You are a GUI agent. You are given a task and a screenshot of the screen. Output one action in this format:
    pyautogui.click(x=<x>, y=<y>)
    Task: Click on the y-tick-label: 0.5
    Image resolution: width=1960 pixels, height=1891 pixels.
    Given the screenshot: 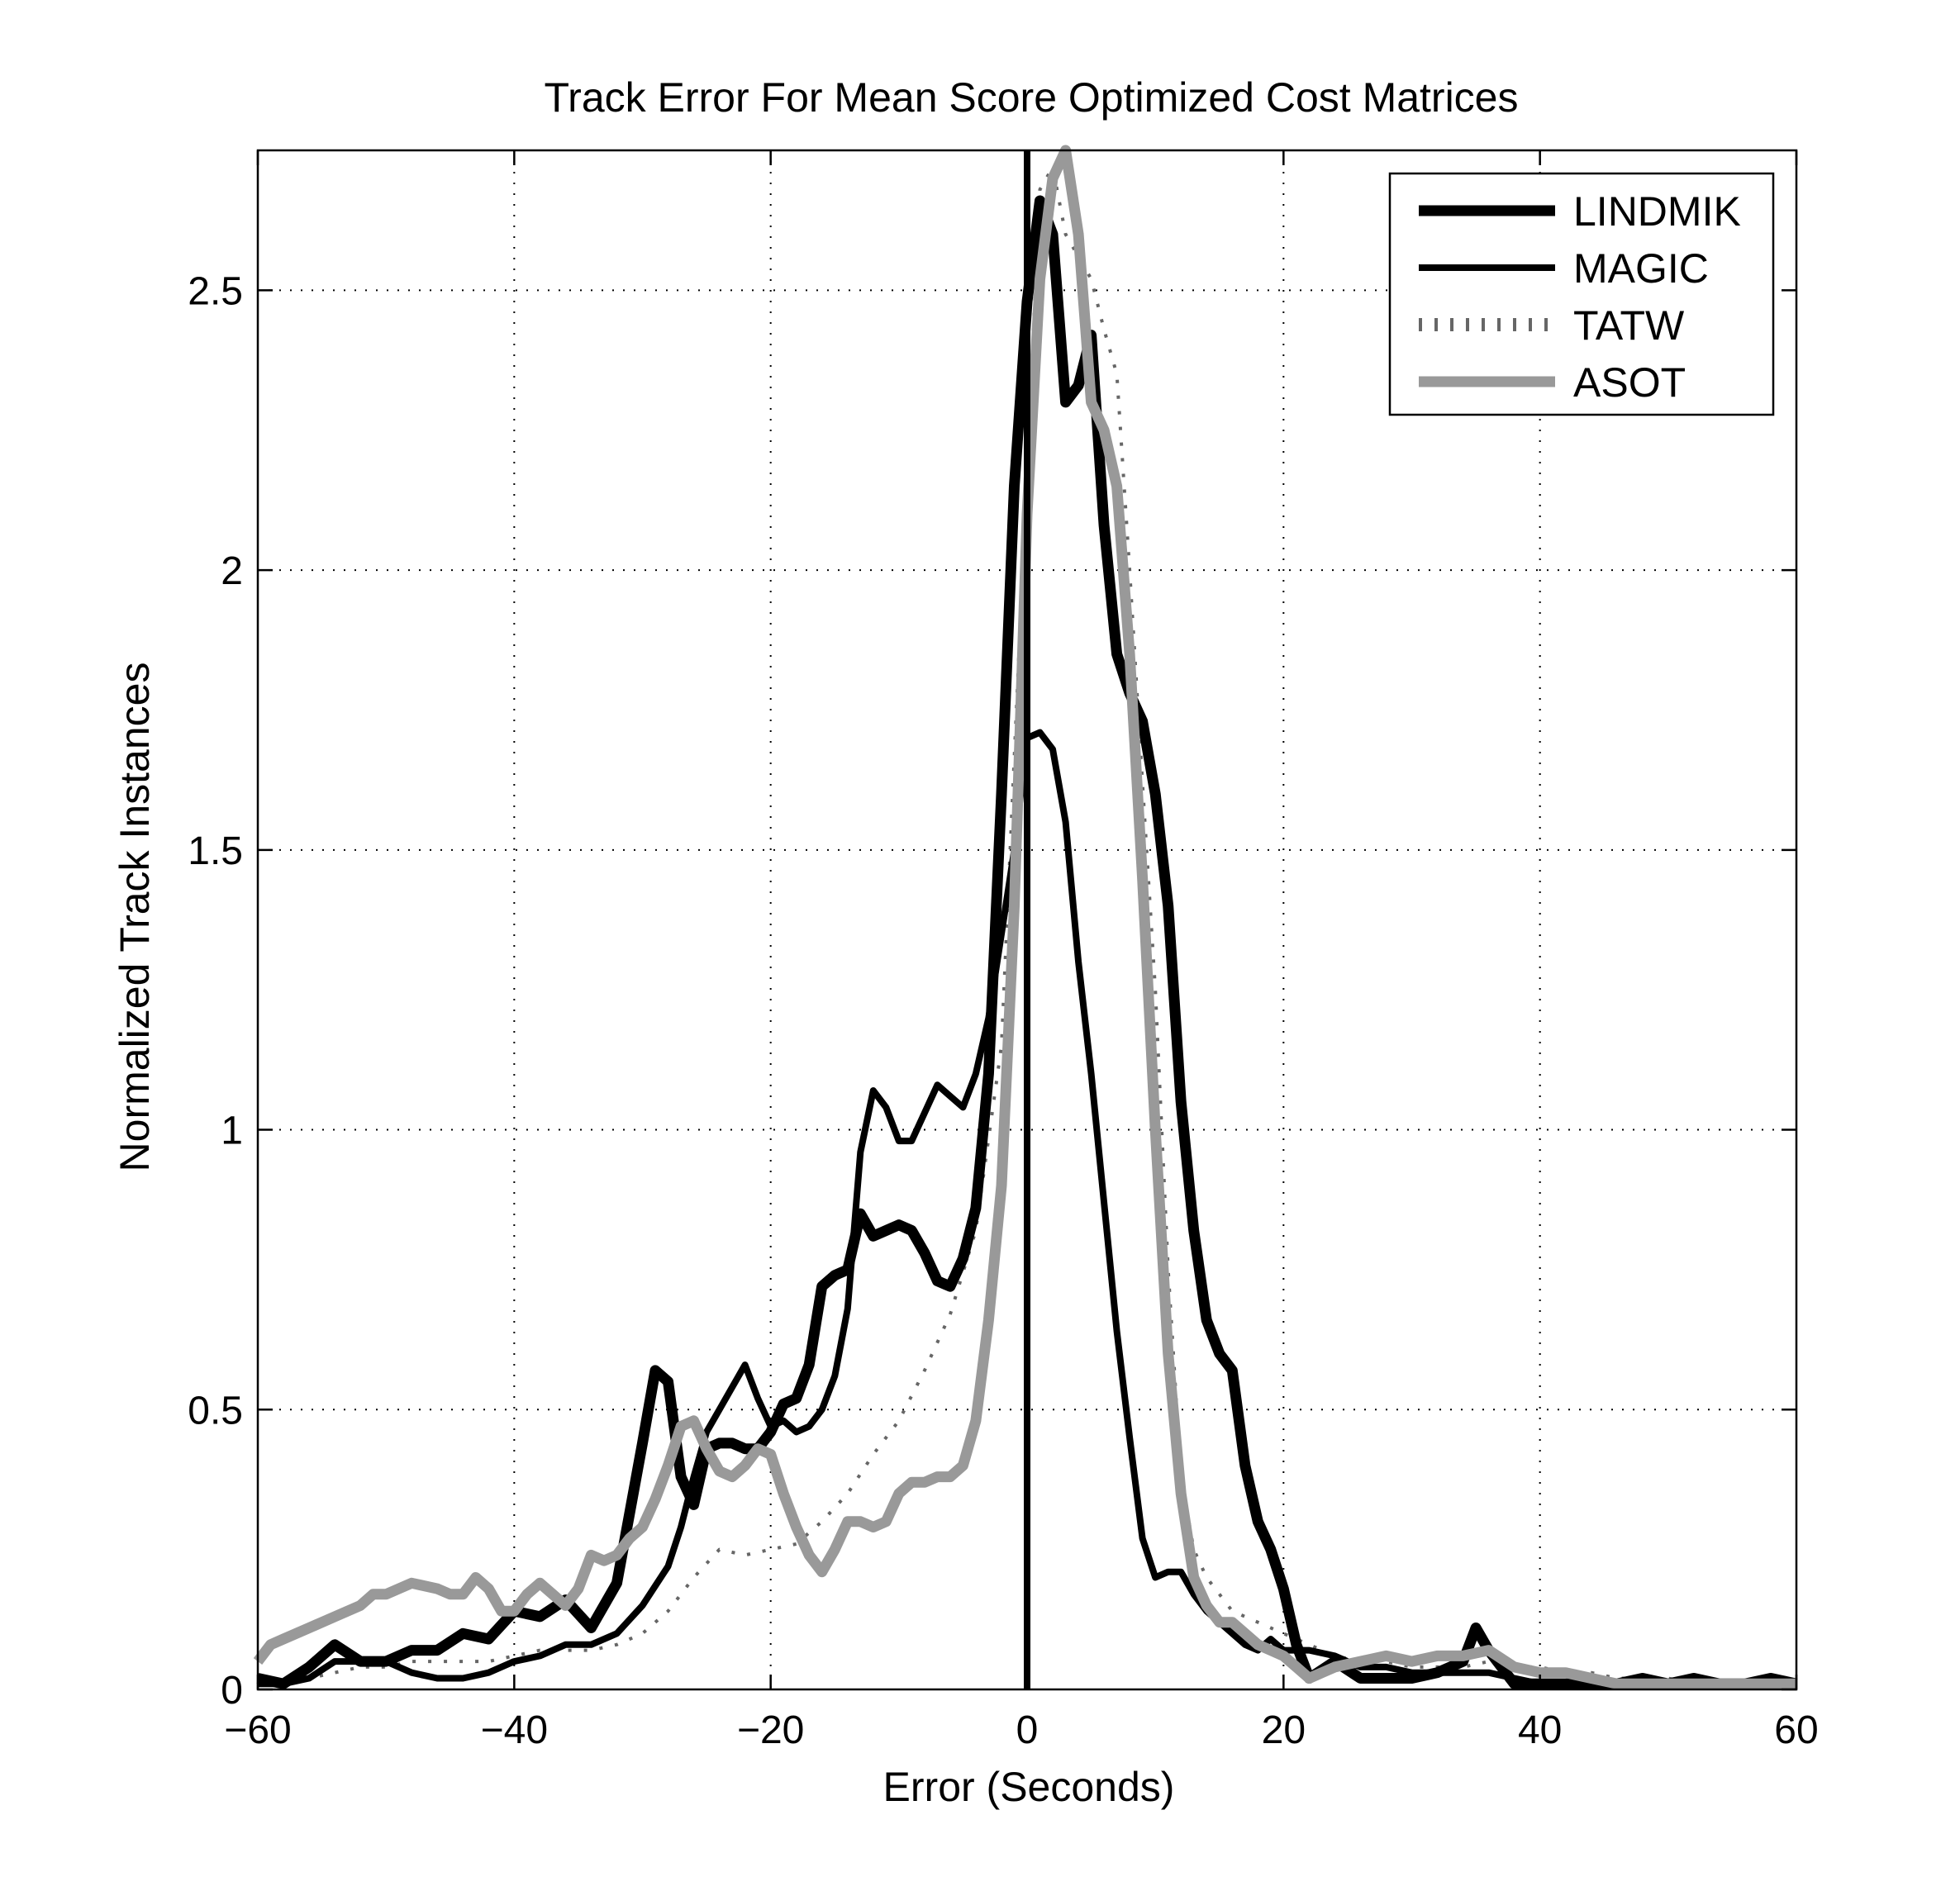 What is the action you would take?
    pyautogui.click(x=216, y=1411)
    